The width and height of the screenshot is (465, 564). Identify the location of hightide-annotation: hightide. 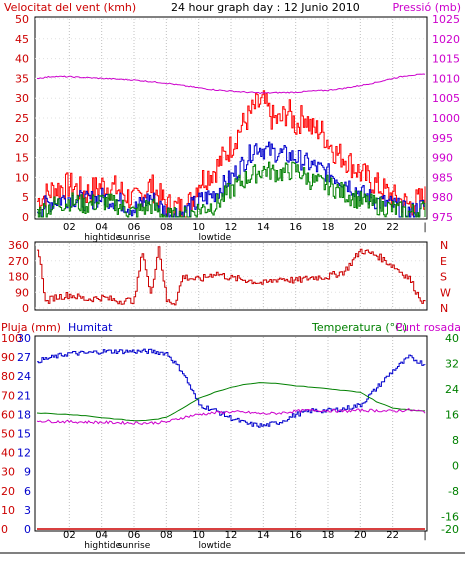
(102, 238).